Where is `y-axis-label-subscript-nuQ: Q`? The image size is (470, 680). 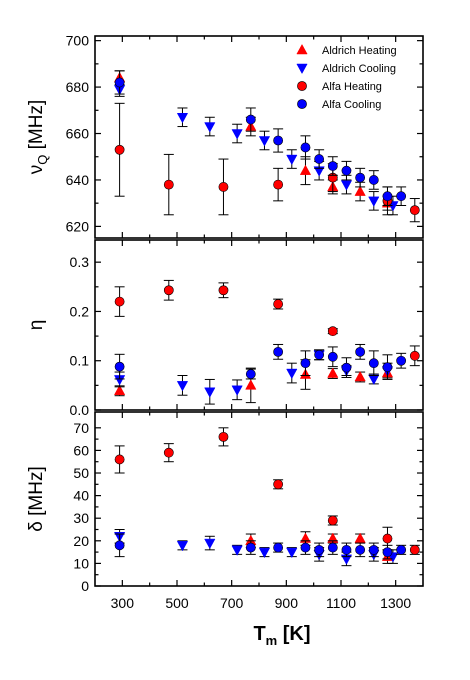
y-axis-label-subscript-nuQ: Q is located at coordinates (42, 160).